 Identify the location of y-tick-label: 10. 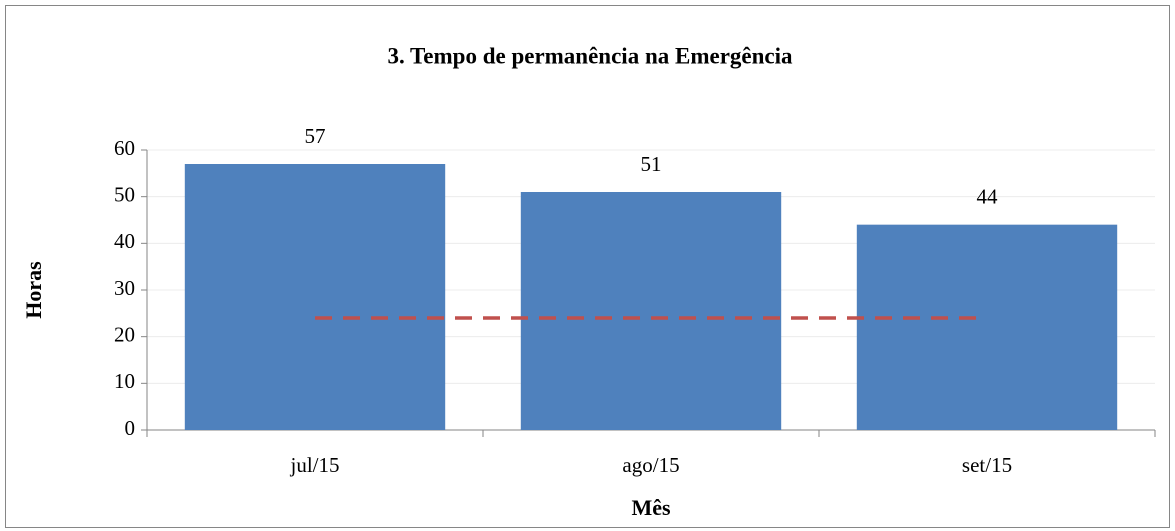
(124, 381).